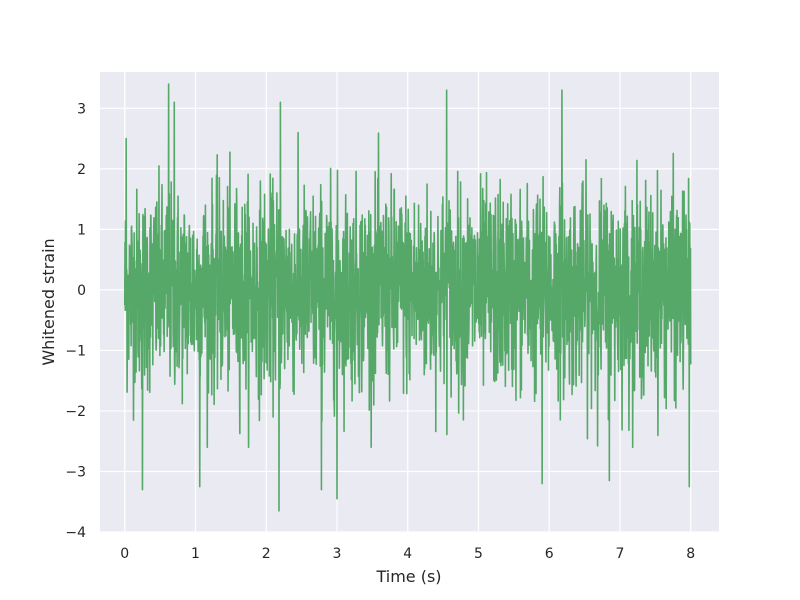 Image resolution: width=800 pixels, height=600 pixels. I want to click on y-axis-ticks: −4 −3 −2 −1 0 1 2 3, so click(75, 321).